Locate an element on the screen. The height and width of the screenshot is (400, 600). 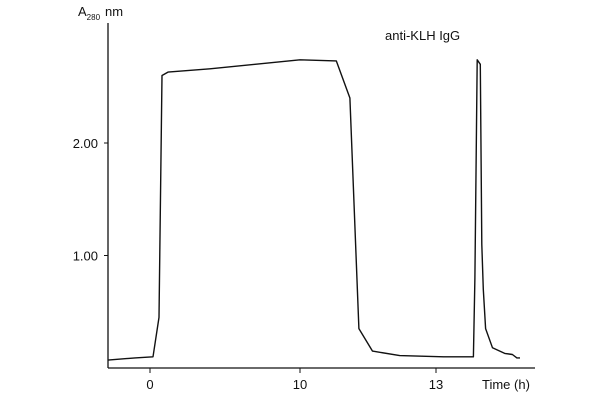
x-axis-title: Time (h) is located at coordinates (506, 384).